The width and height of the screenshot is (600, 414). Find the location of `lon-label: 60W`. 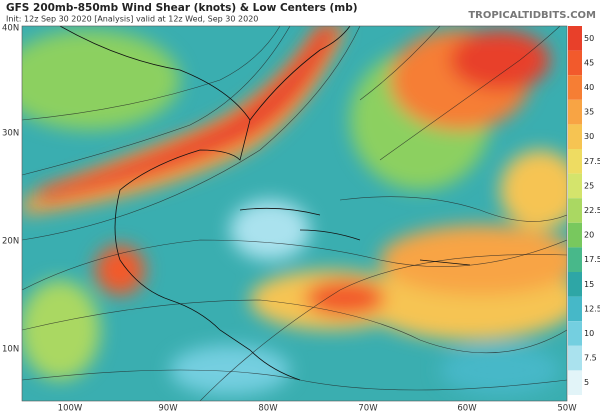

lon-label: 60W is located at coordinates (467, 409).